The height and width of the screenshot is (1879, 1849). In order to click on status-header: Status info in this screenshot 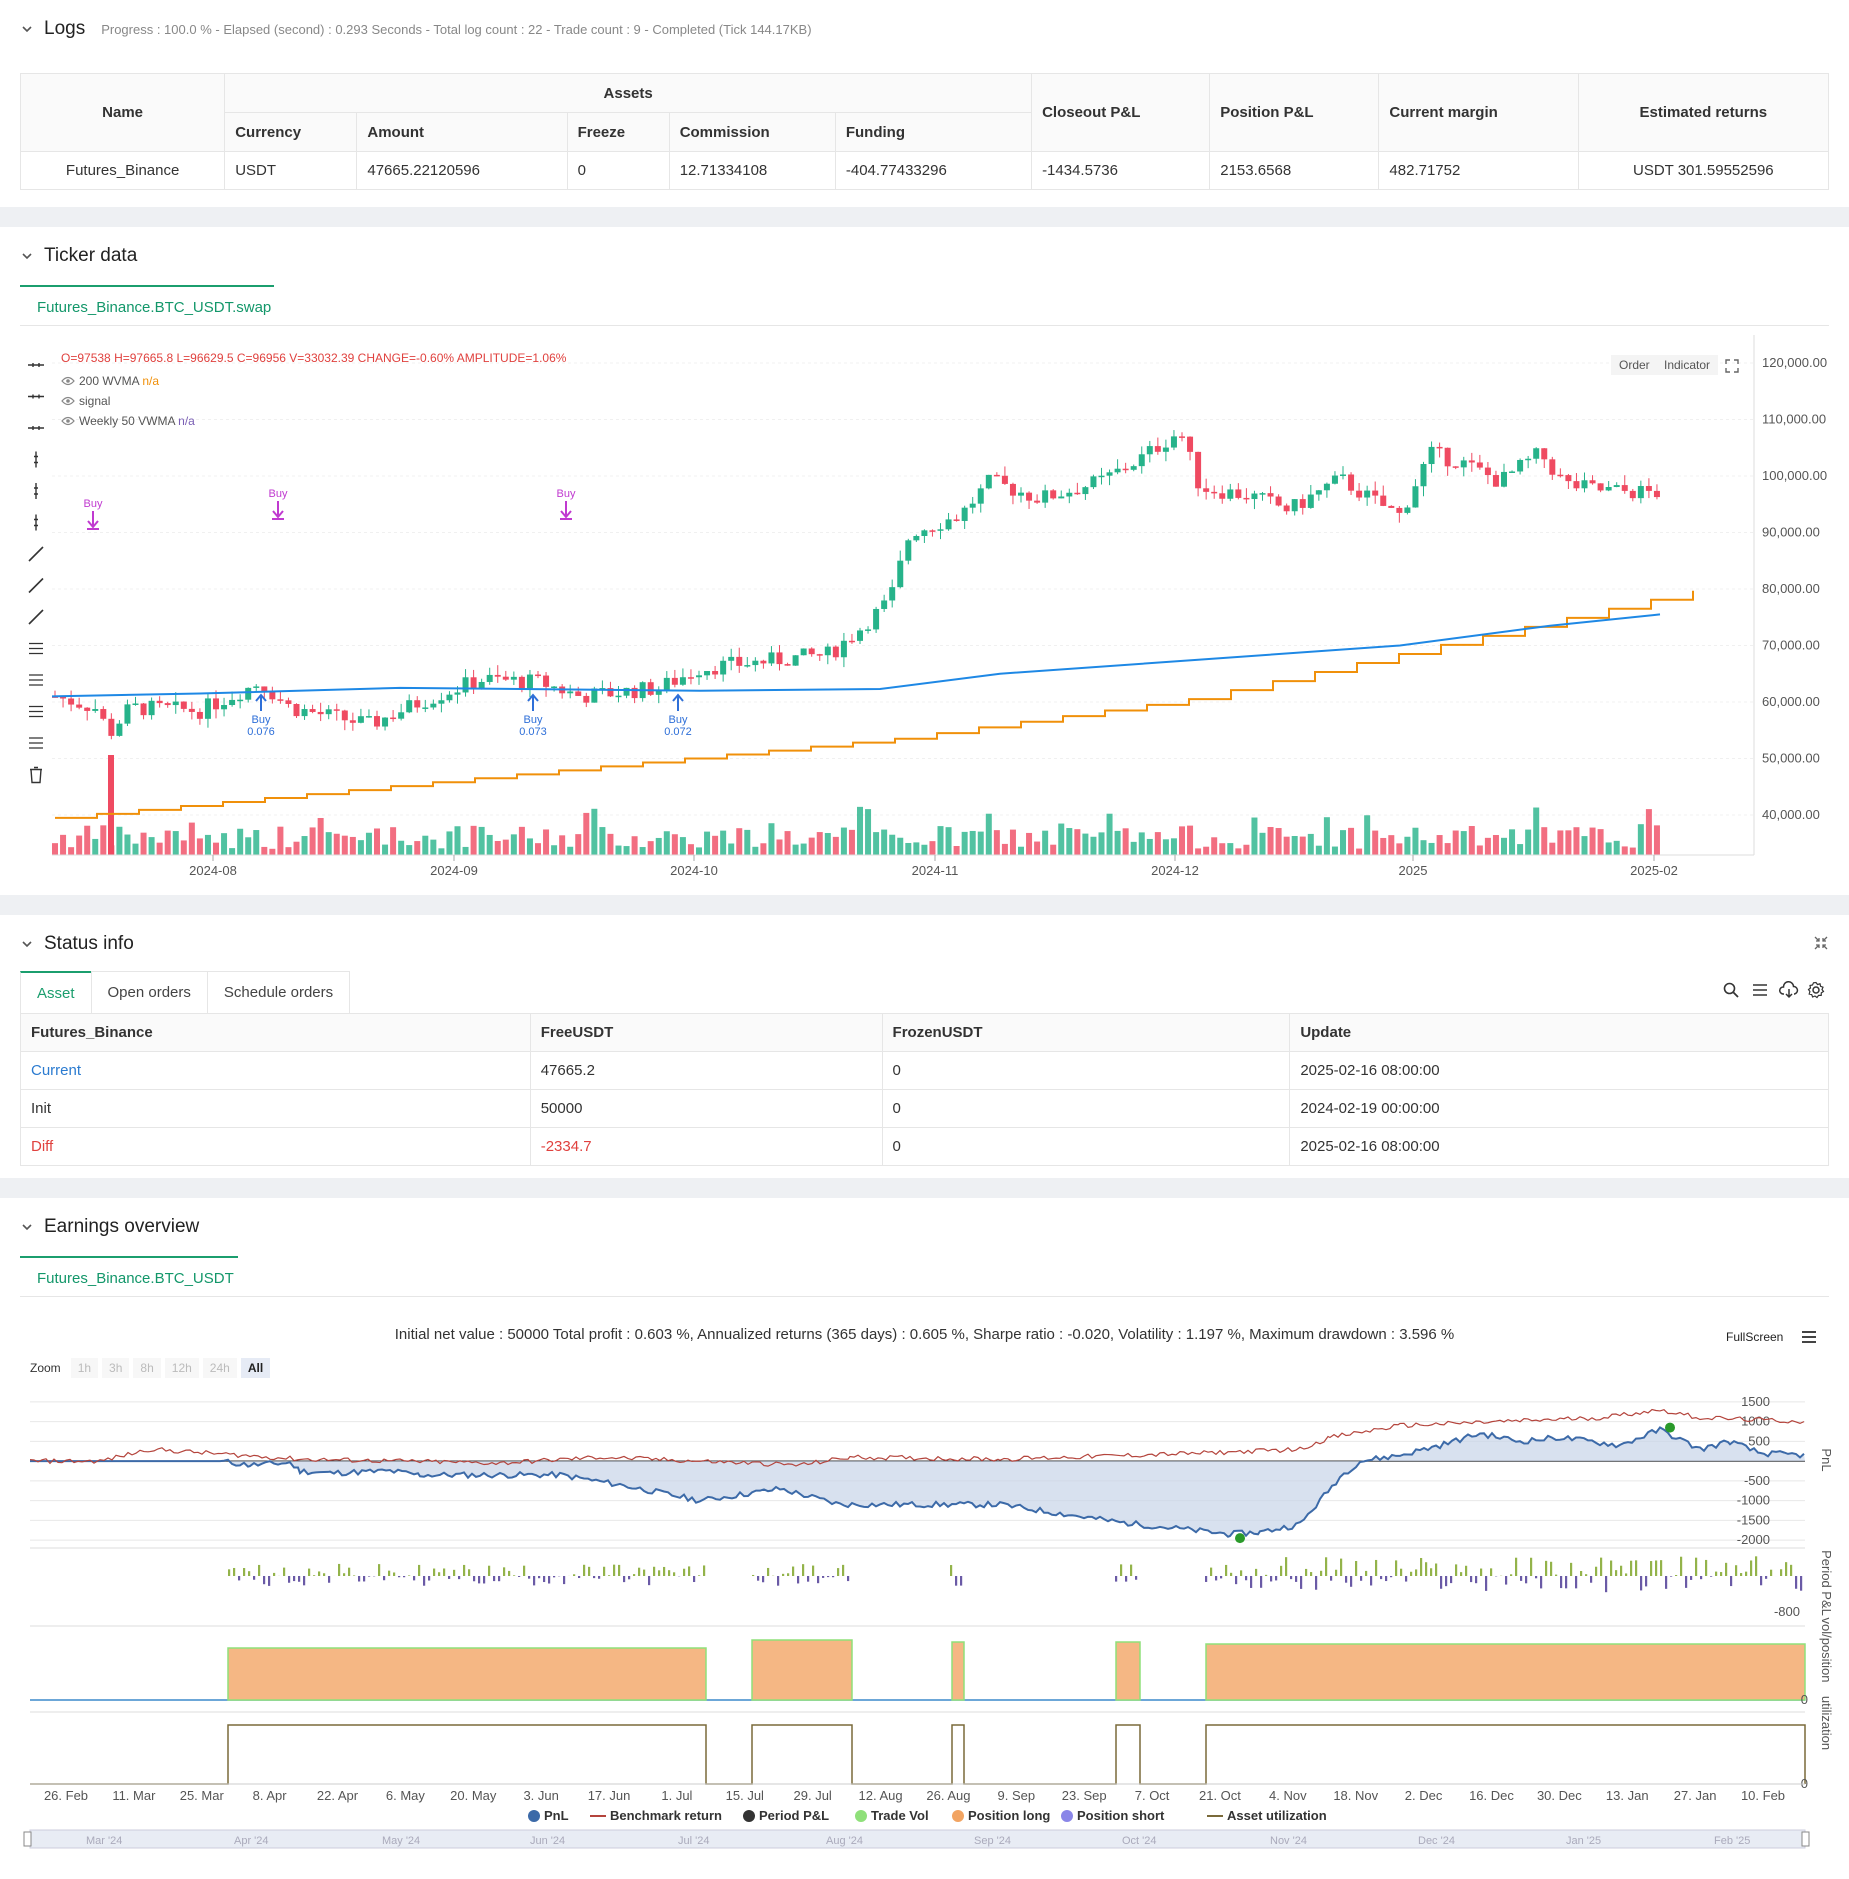, I will do `click(77, 944)`.